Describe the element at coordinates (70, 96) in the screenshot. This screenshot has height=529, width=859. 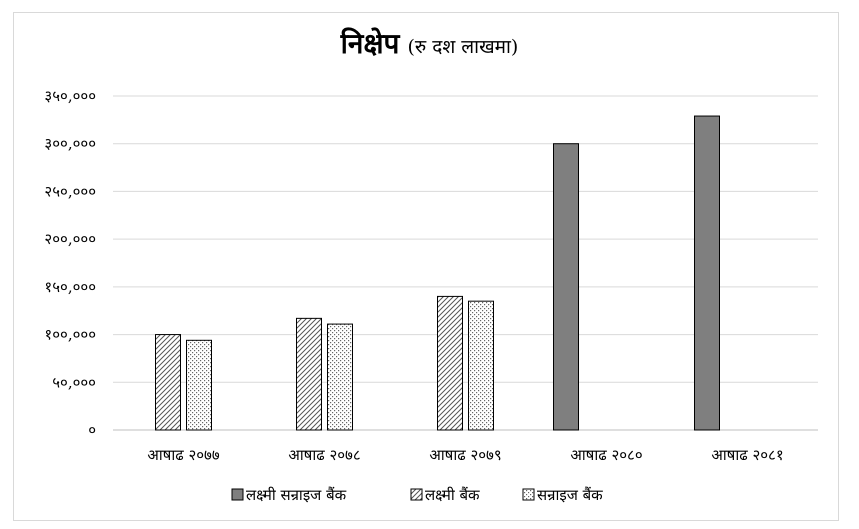
I see `y-tick-label: ३५०,०००` at that location.